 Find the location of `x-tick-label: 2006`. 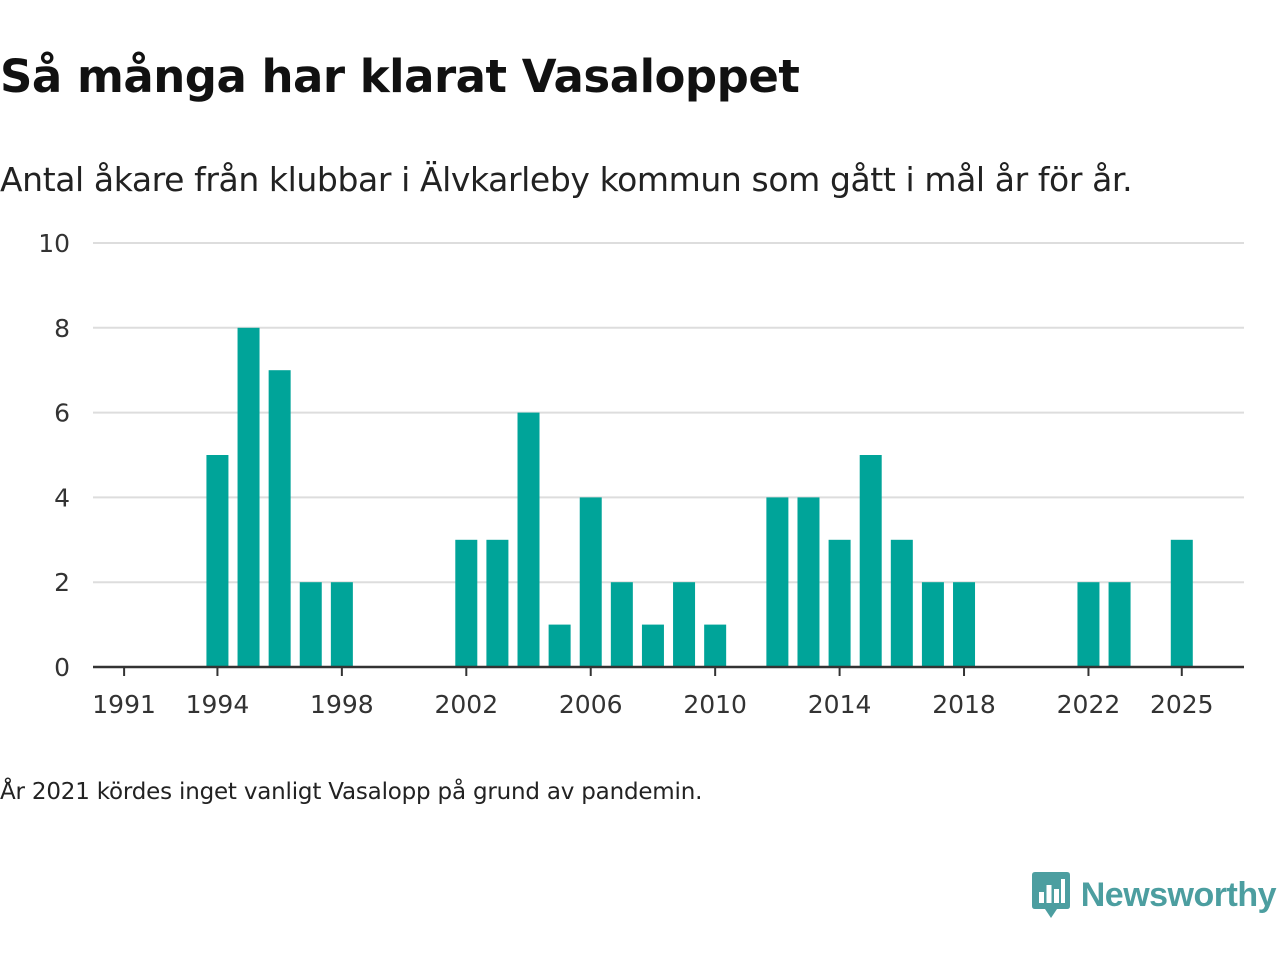

x-tick-label: 2006 is located at coordinates (591, 704).